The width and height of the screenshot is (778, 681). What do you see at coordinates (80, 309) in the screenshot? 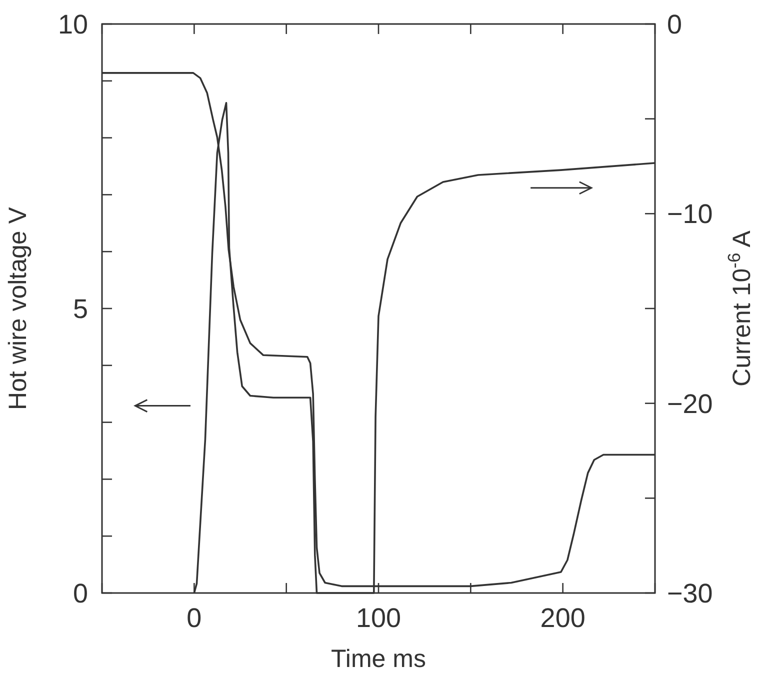
I see `y-tick-label: 5` at bounding box center [80, 309].